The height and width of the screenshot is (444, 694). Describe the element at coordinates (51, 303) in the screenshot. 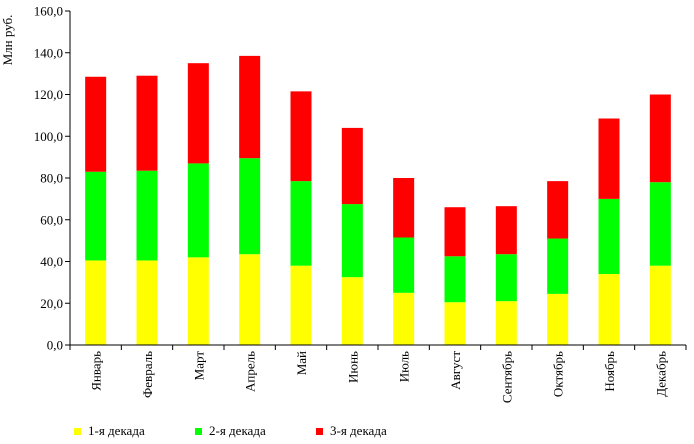

I see `y-tick-label: 20,0` at that location.